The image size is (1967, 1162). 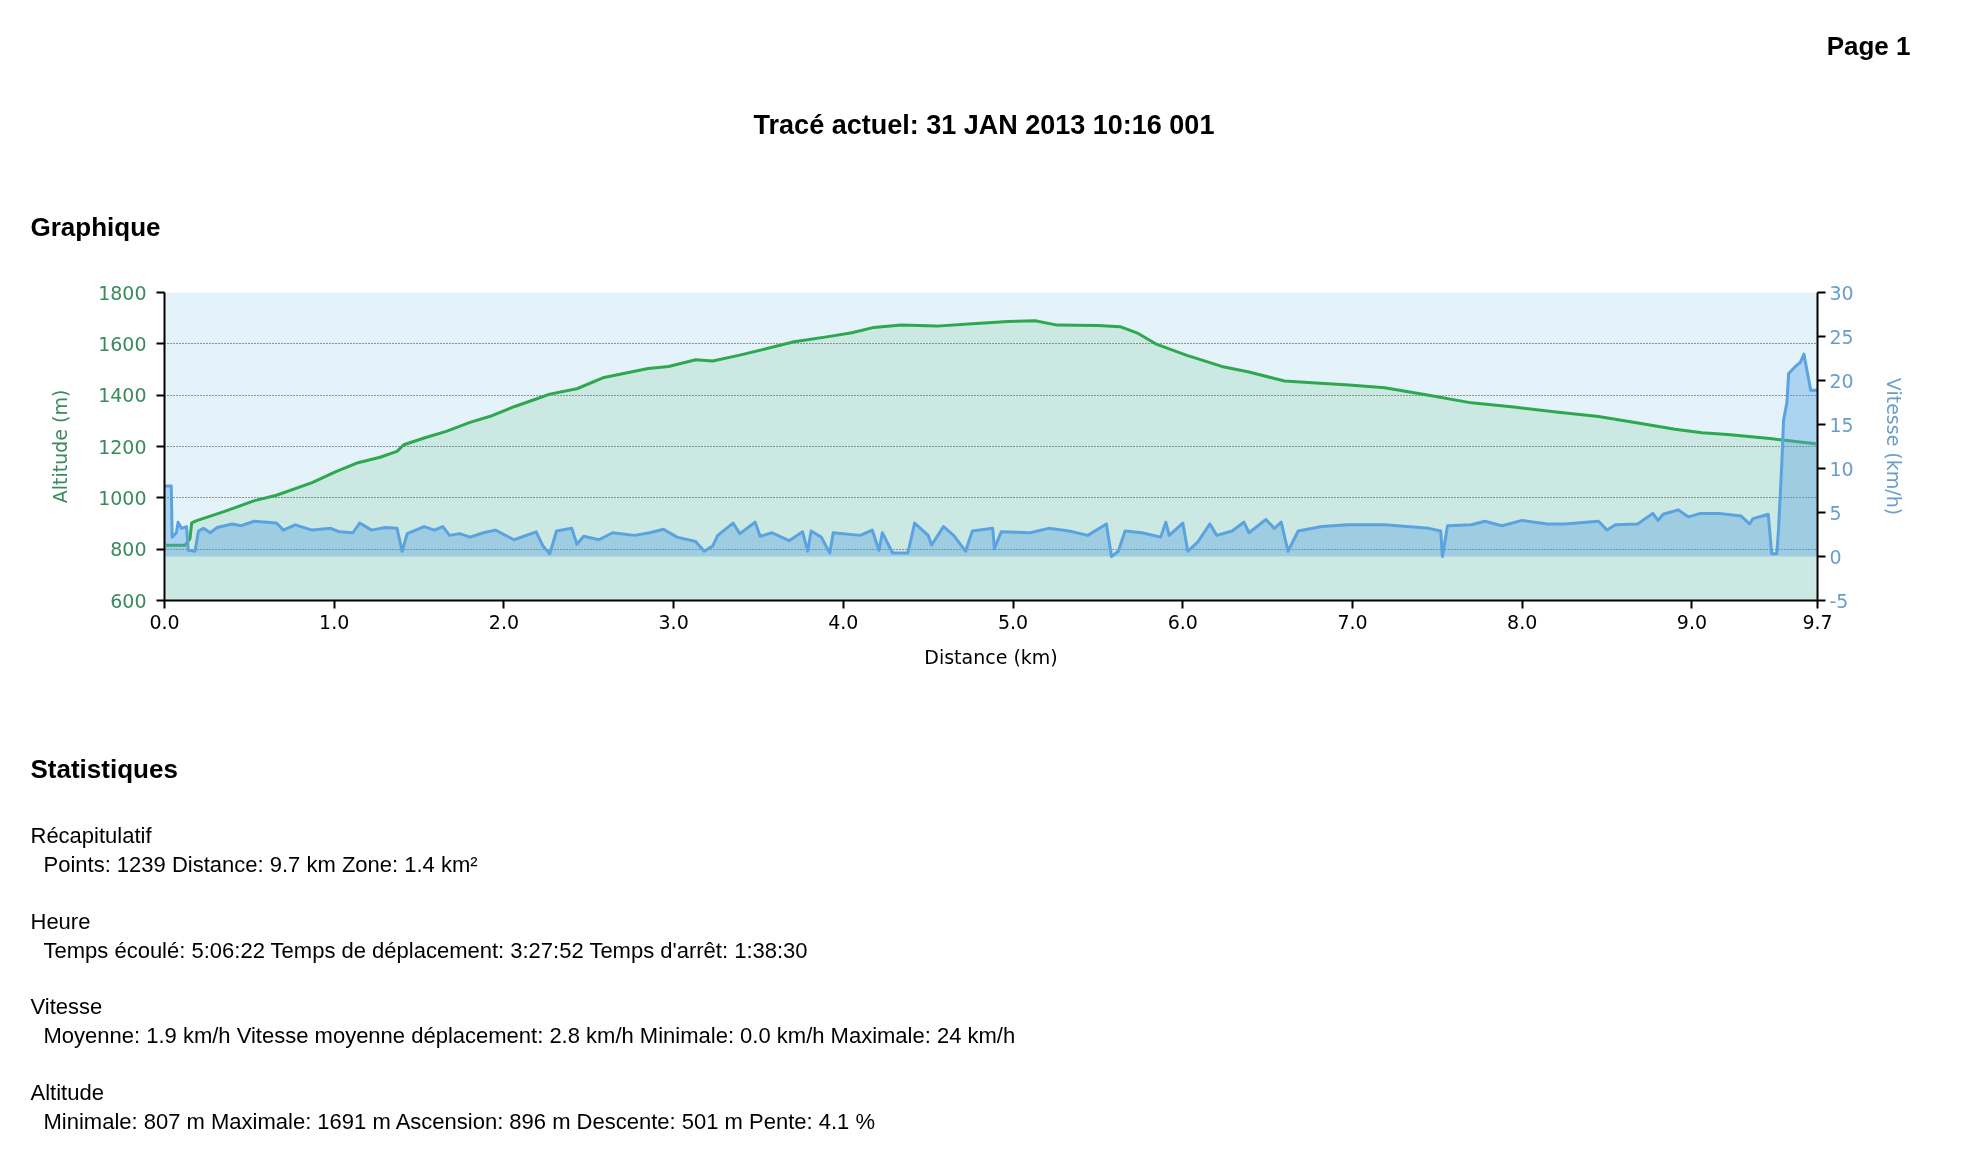 I want to click on x-tick-label: 1.0, so click(x=334, y=621).